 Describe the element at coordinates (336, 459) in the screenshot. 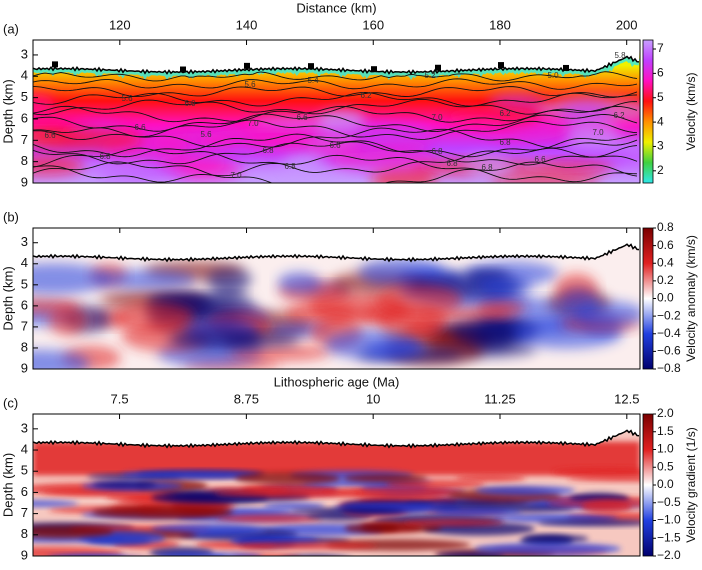

I see `field-band` at that location.